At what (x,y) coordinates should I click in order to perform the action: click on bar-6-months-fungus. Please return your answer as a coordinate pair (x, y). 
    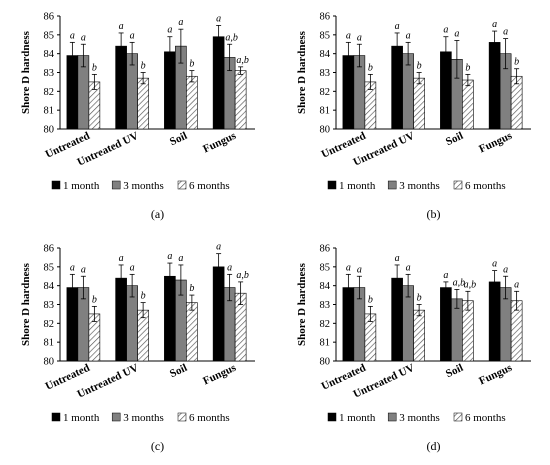
    Looking at the image, I should click on (240, 100).